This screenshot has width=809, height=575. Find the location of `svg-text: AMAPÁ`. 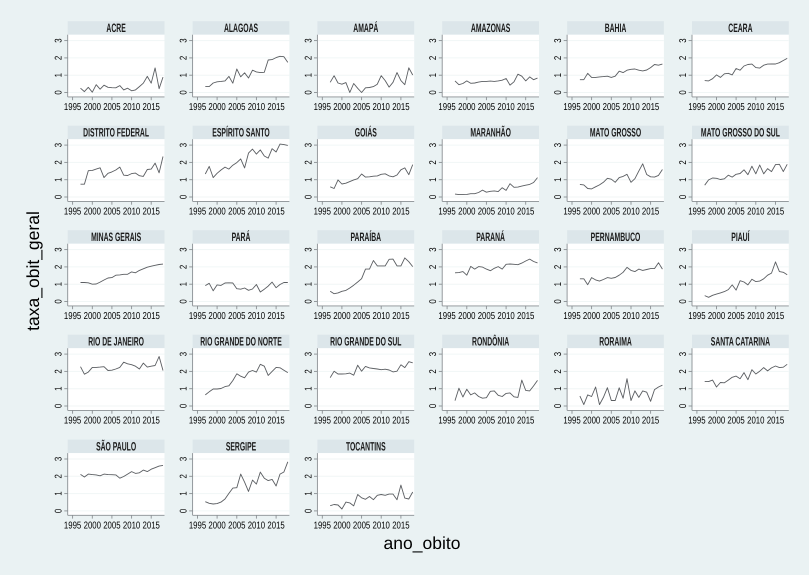

svg-text: AMAPÁ is located at coordinates (365, 28).